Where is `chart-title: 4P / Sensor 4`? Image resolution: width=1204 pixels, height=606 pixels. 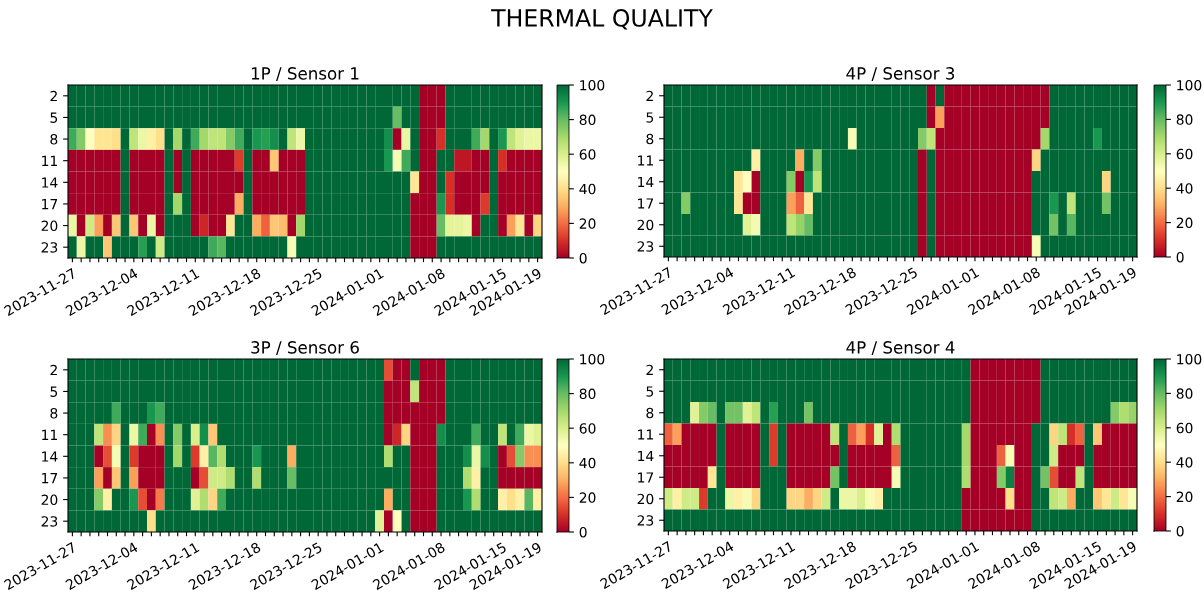
chart-title: 4P / Sensor 4 is located at coordinates (900, 348).